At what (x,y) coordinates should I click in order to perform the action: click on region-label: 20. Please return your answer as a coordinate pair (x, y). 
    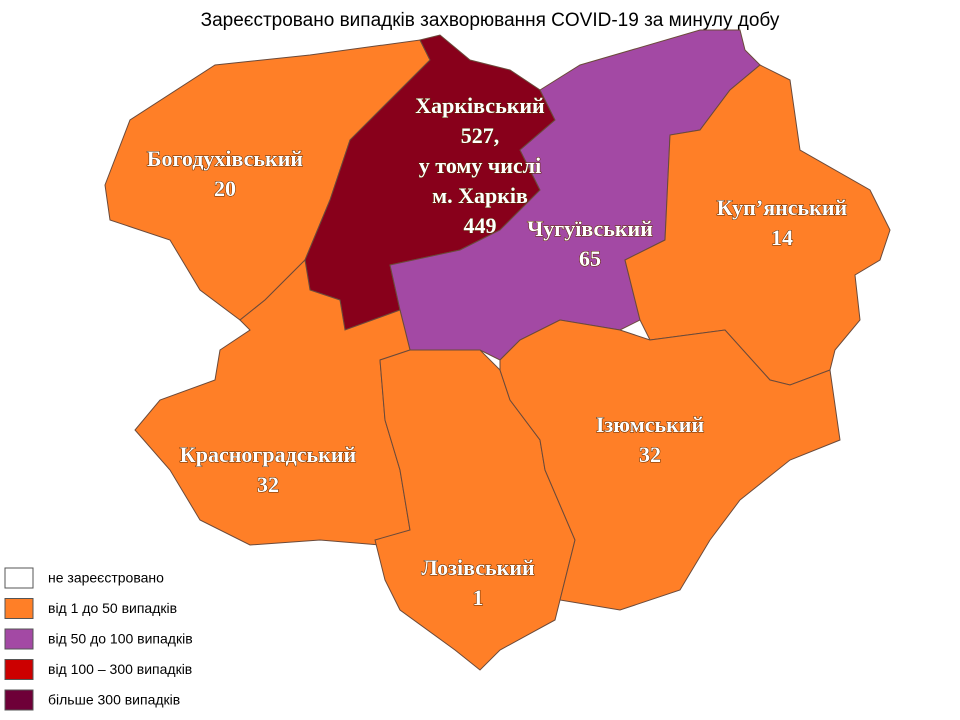
    Looking at the image, I should click on (225, 188).